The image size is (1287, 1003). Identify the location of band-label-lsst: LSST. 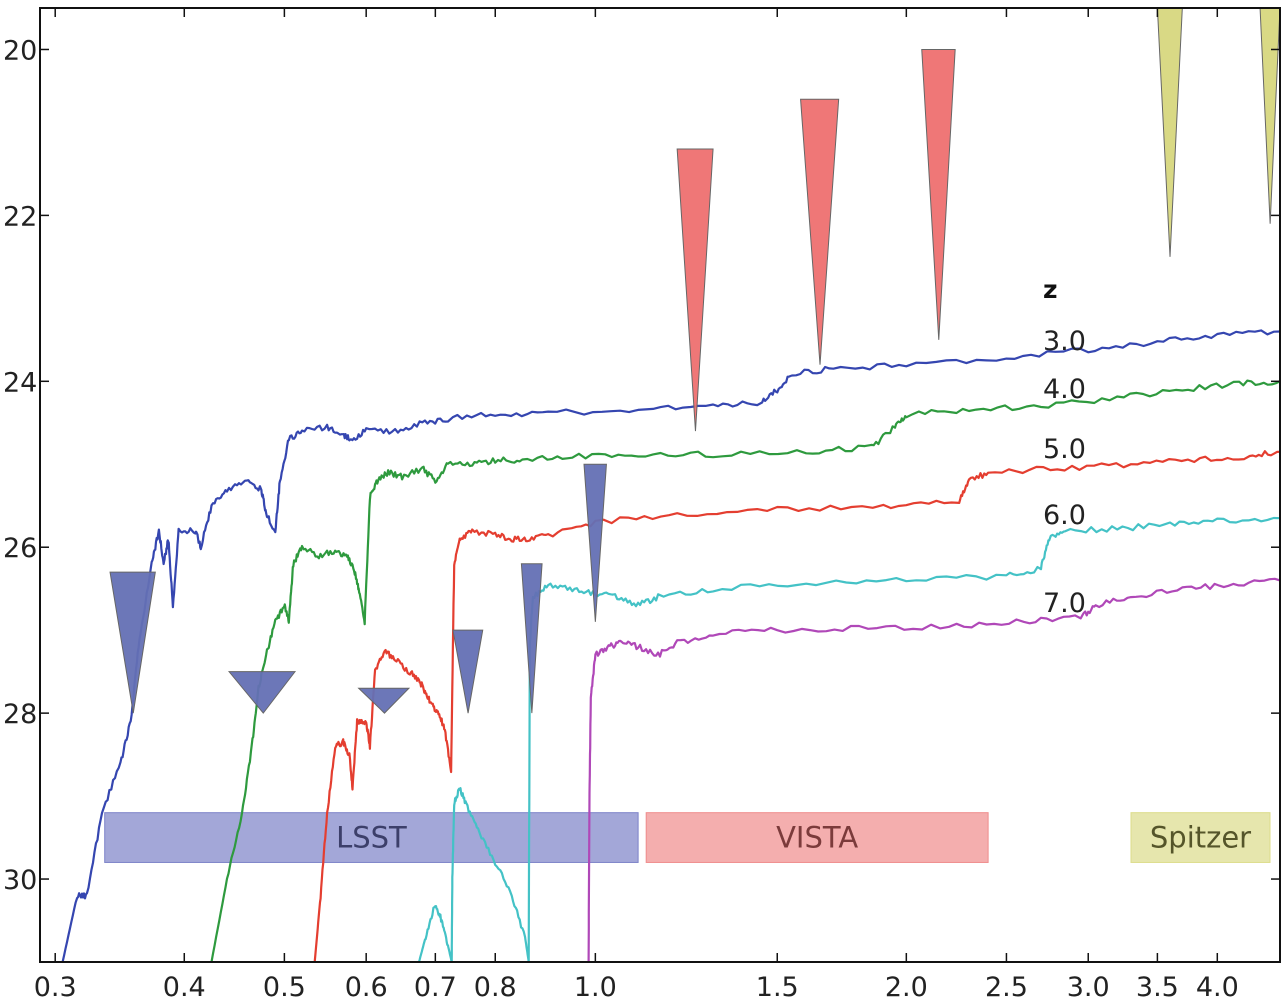
(371, 838).